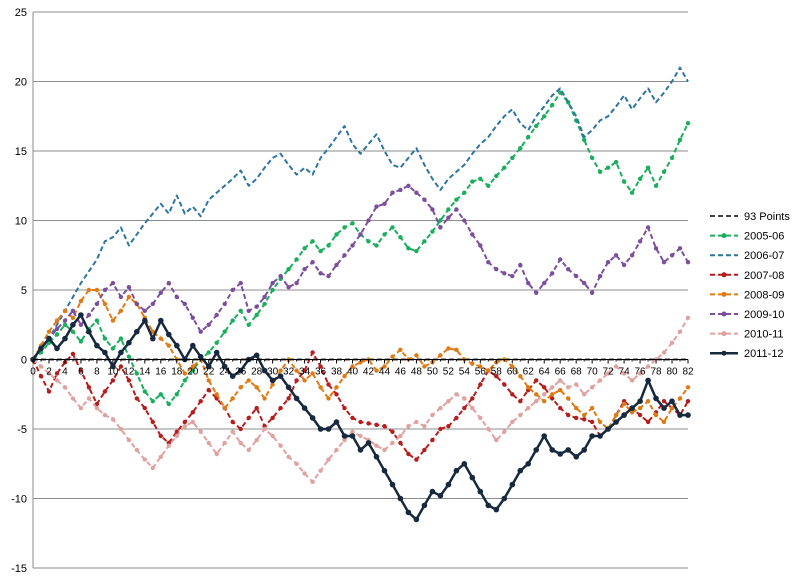  Describe the element at coordinates (225, 372) in the screenshot. I see `x-tick-label: 24` at that location.